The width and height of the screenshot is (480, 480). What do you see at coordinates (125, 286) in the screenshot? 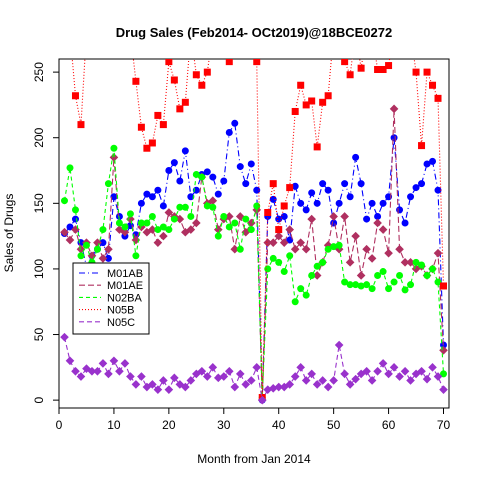
I see `legend-label: M01AE` at bounding box center [125, 286].